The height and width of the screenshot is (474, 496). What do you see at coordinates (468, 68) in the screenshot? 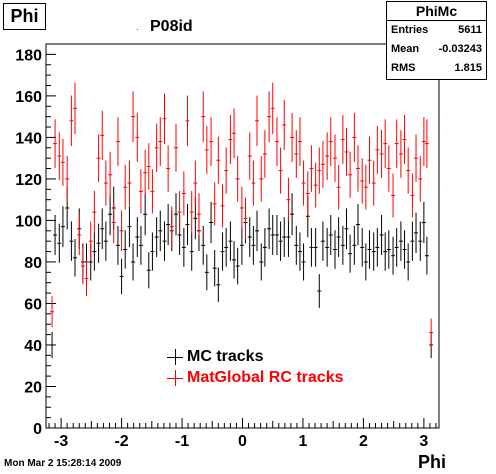
I see `stats-value: 1.815` at bounding box center [468, 68].